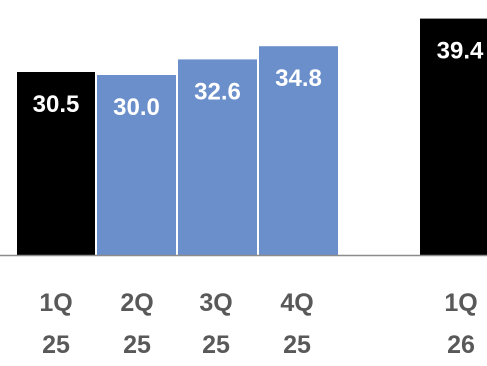 The height and width of the screenshot is (366, 487). What do you see at coordinates (296, 303) in the screenshot?
I see `x-tick-label-4-quarter: 4Q` at bounding box center [296, 303].